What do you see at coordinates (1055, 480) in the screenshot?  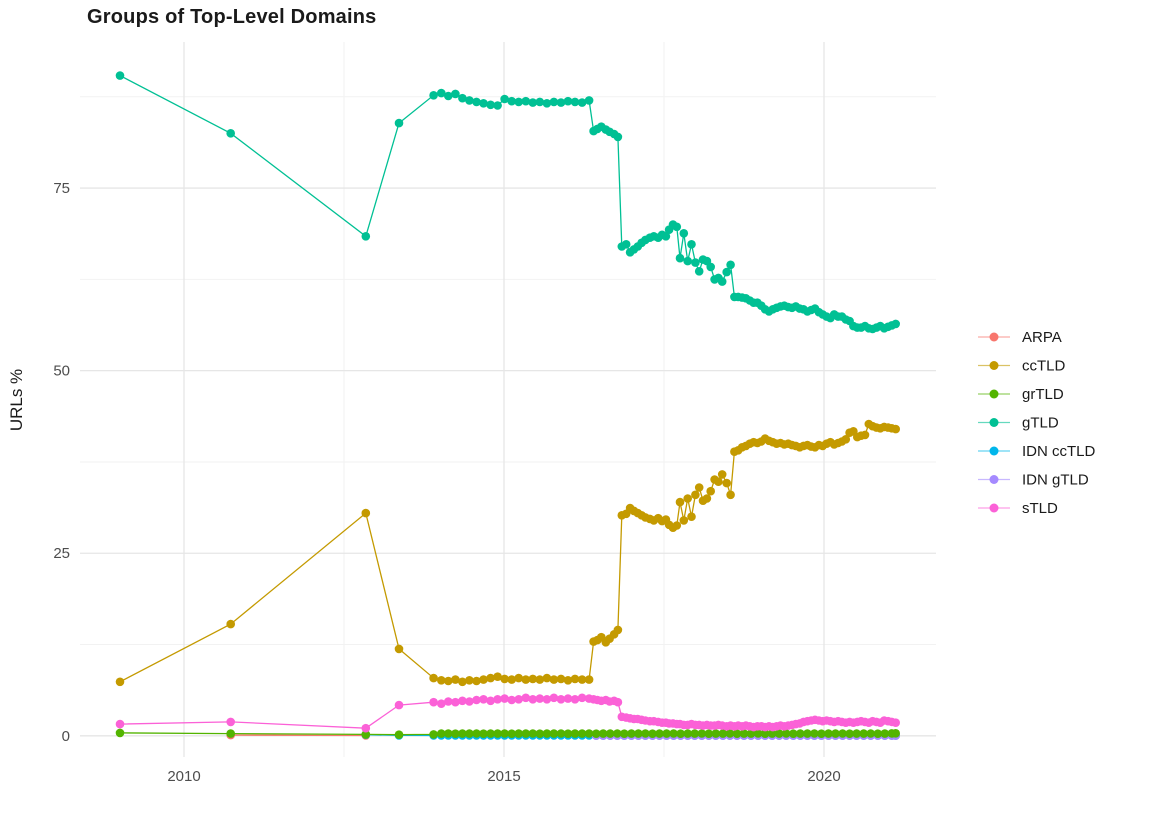 I see `legend-label: IDN gTLD` at bounding box center [1055, 480].